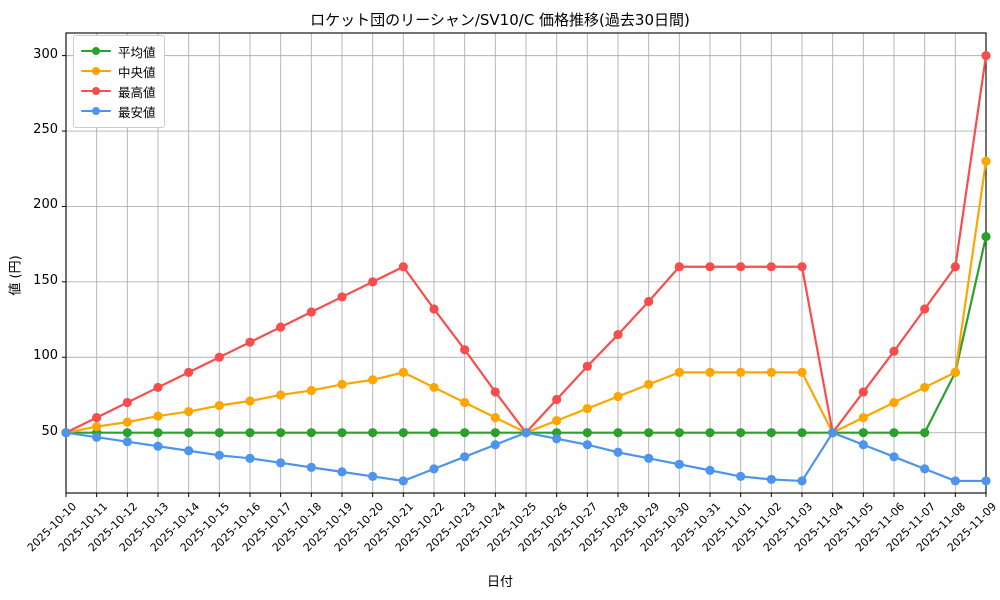  What do you see at coordinates (45, 205) in the screenshot?
I see `y-tick-label: 200` at bounding box center [45, 205].